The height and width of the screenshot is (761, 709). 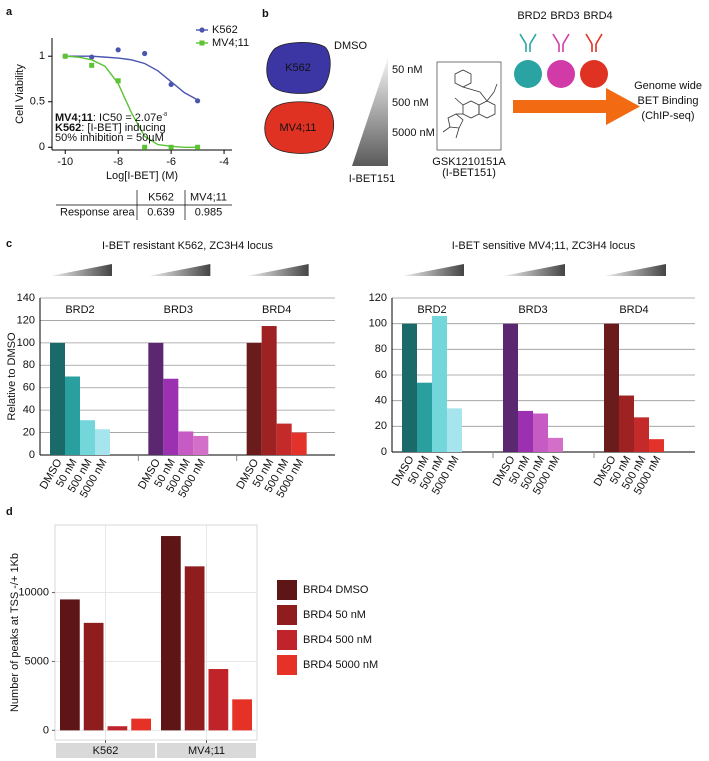 I want to click on panel-label: d, so click(x=9, y=512).